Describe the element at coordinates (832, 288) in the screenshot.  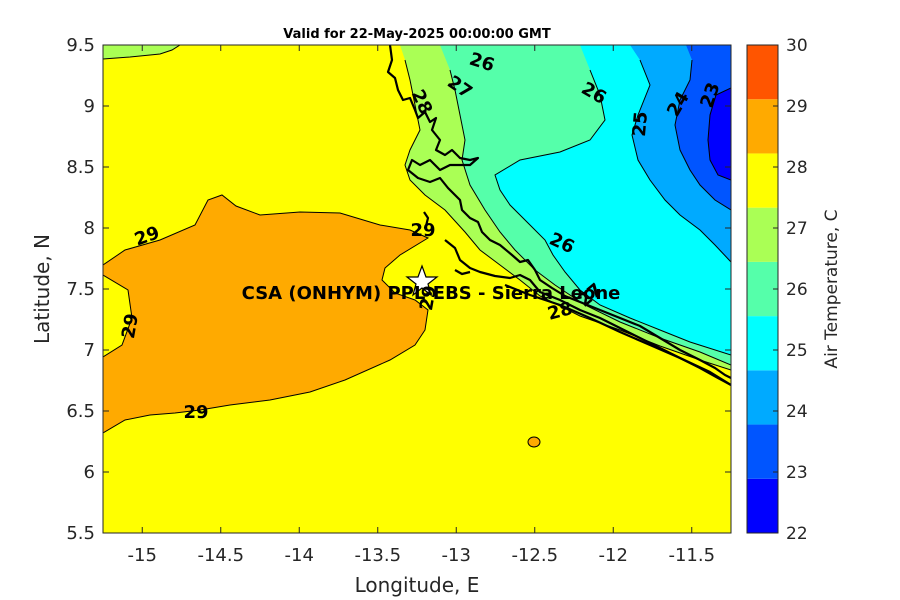
I see `colorbar-label: Air Temperature, C` at that location.